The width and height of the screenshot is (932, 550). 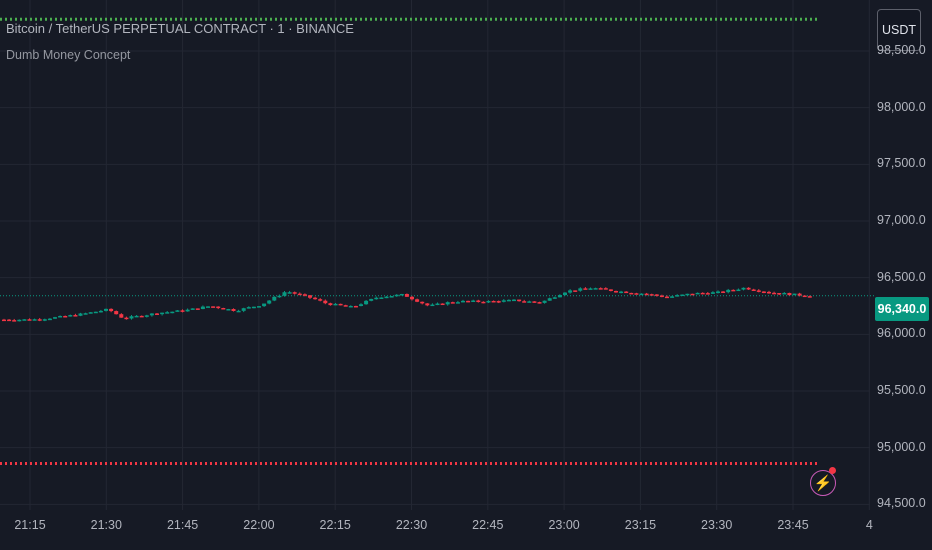 I want to click on time-axis-label: 23:15, so click(x=640, y=525).